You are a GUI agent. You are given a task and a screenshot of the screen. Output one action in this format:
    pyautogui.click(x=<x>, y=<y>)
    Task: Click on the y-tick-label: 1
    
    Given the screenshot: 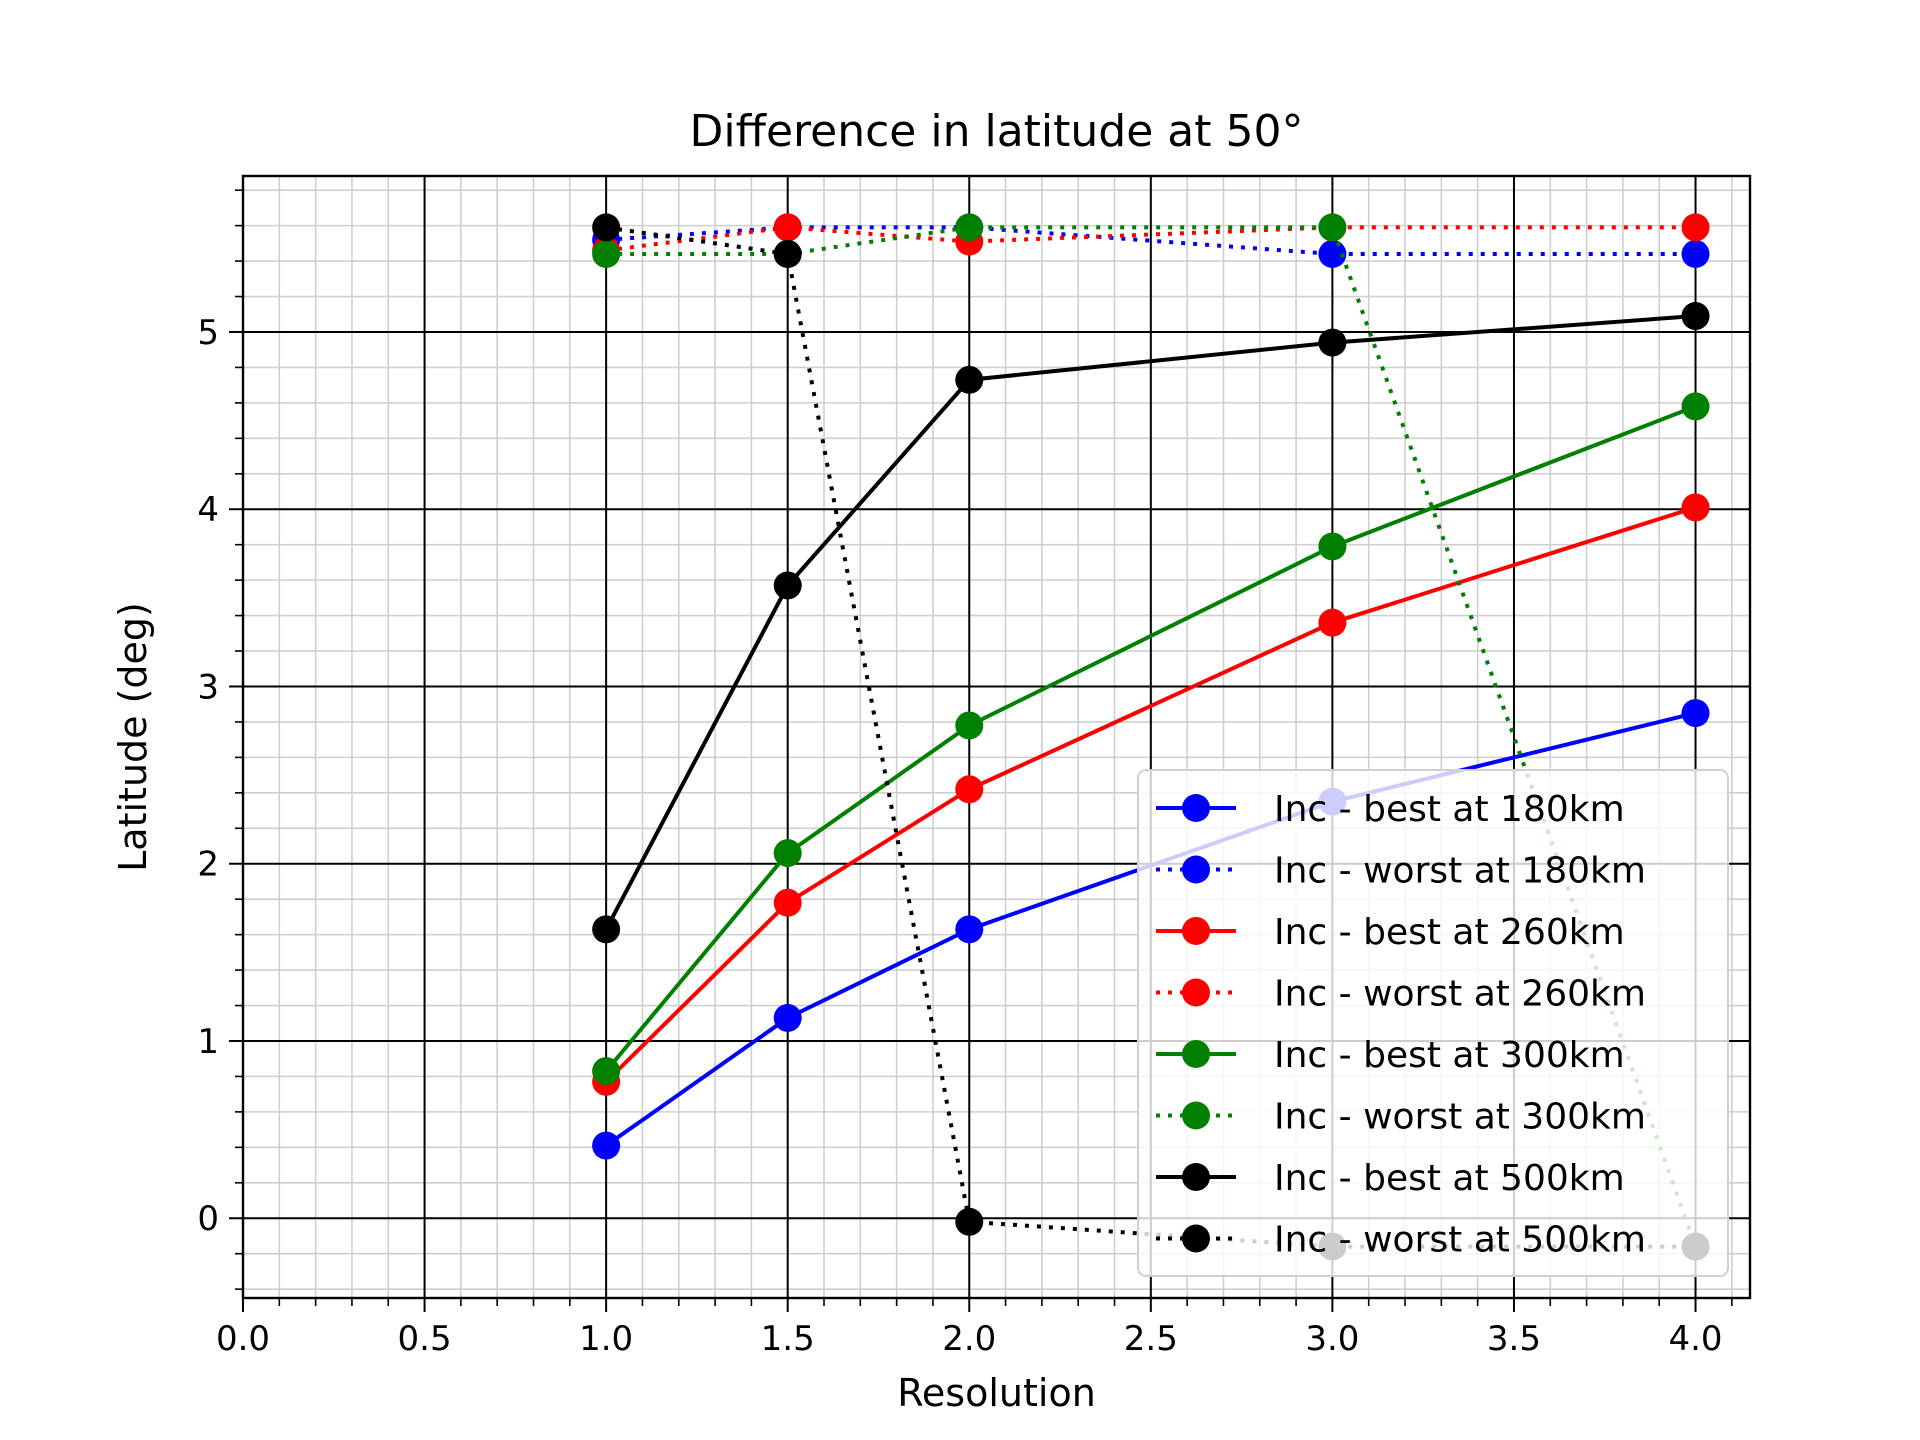 What is the action you would take?
    pyautogui.click(x=208, y=1042)
    